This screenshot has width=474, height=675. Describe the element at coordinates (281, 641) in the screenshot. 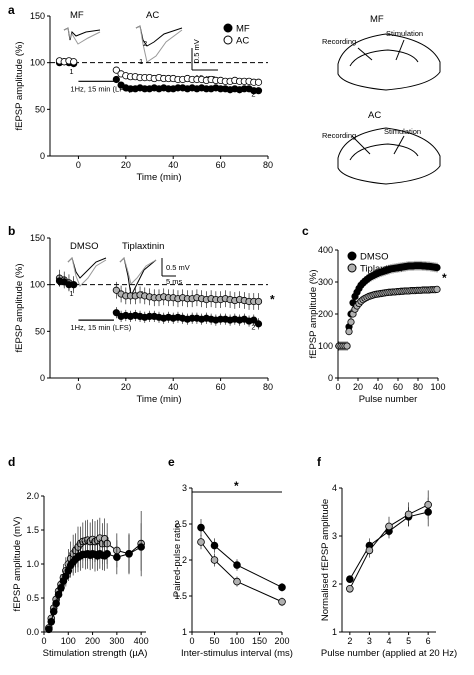

I see `x-tick-label-e: 200` at that location.